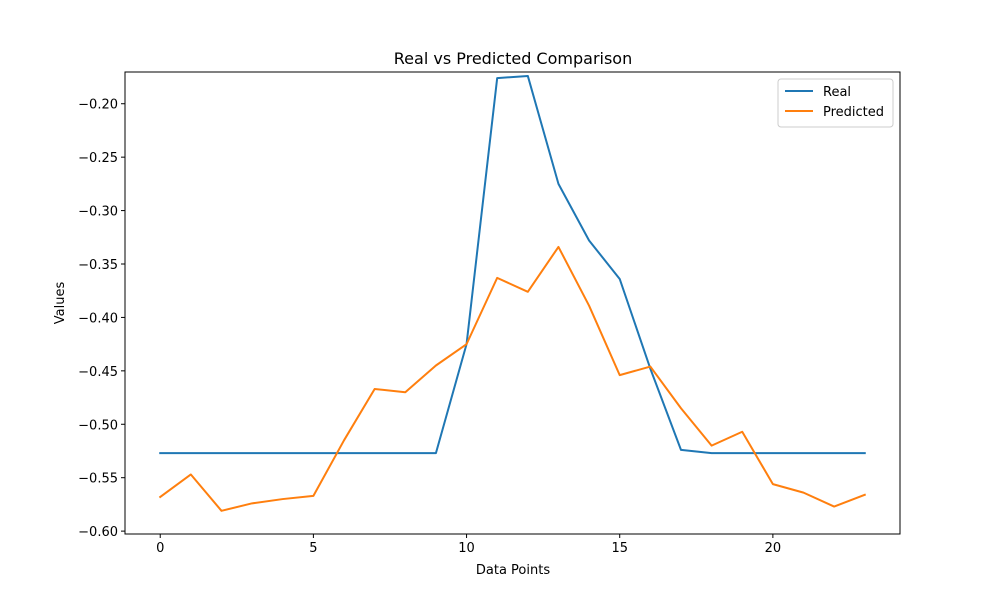  I want to click on y-tick-label: −0.35, so click(98, 265).